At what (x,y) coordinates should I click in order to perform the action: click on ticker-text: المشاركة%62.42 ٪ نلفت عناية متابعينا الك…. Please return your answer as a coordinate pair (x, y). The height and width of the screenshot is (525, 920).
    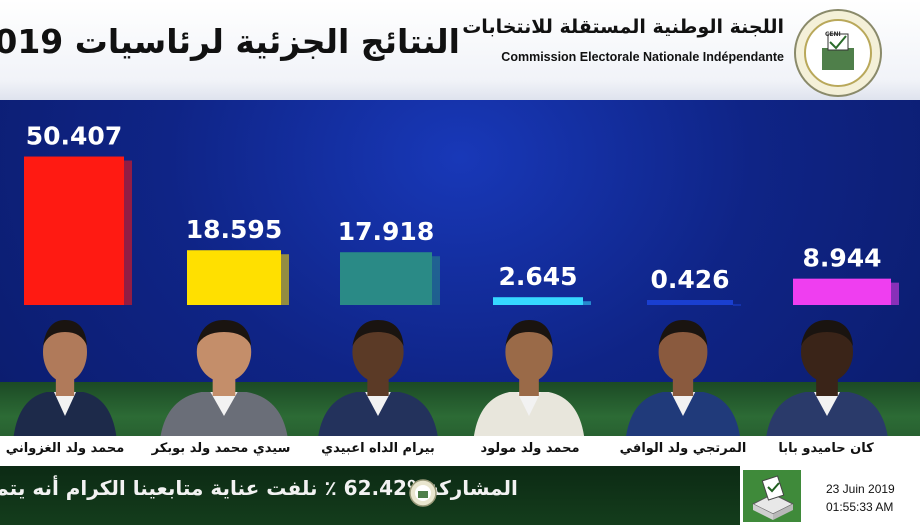
    Looking at the image, I should click on (259, 488).